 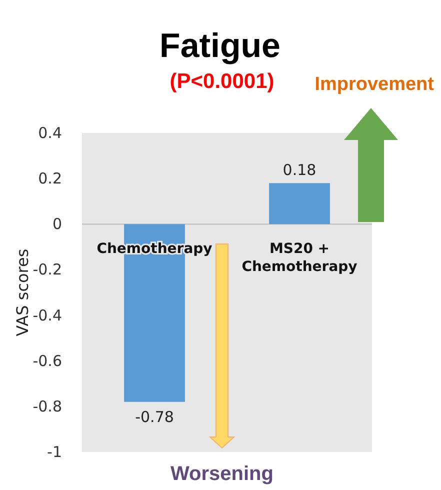 I want to click on chart-subtitle: (P<0.0001), so click(x=222, y=81).